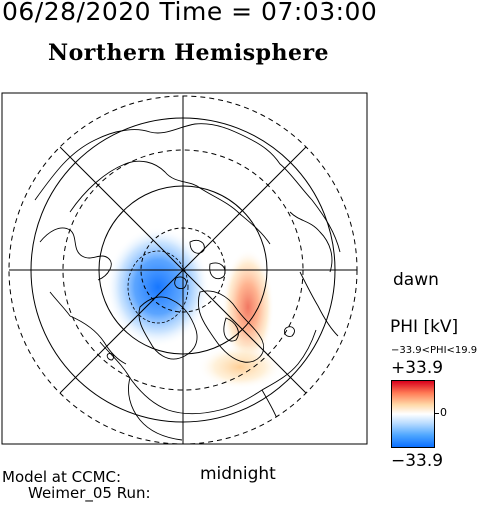  What do you see at coordinates (413, 414) in the screenshot?
I see `colorbar-gradient` at bounding box center [413, 414].